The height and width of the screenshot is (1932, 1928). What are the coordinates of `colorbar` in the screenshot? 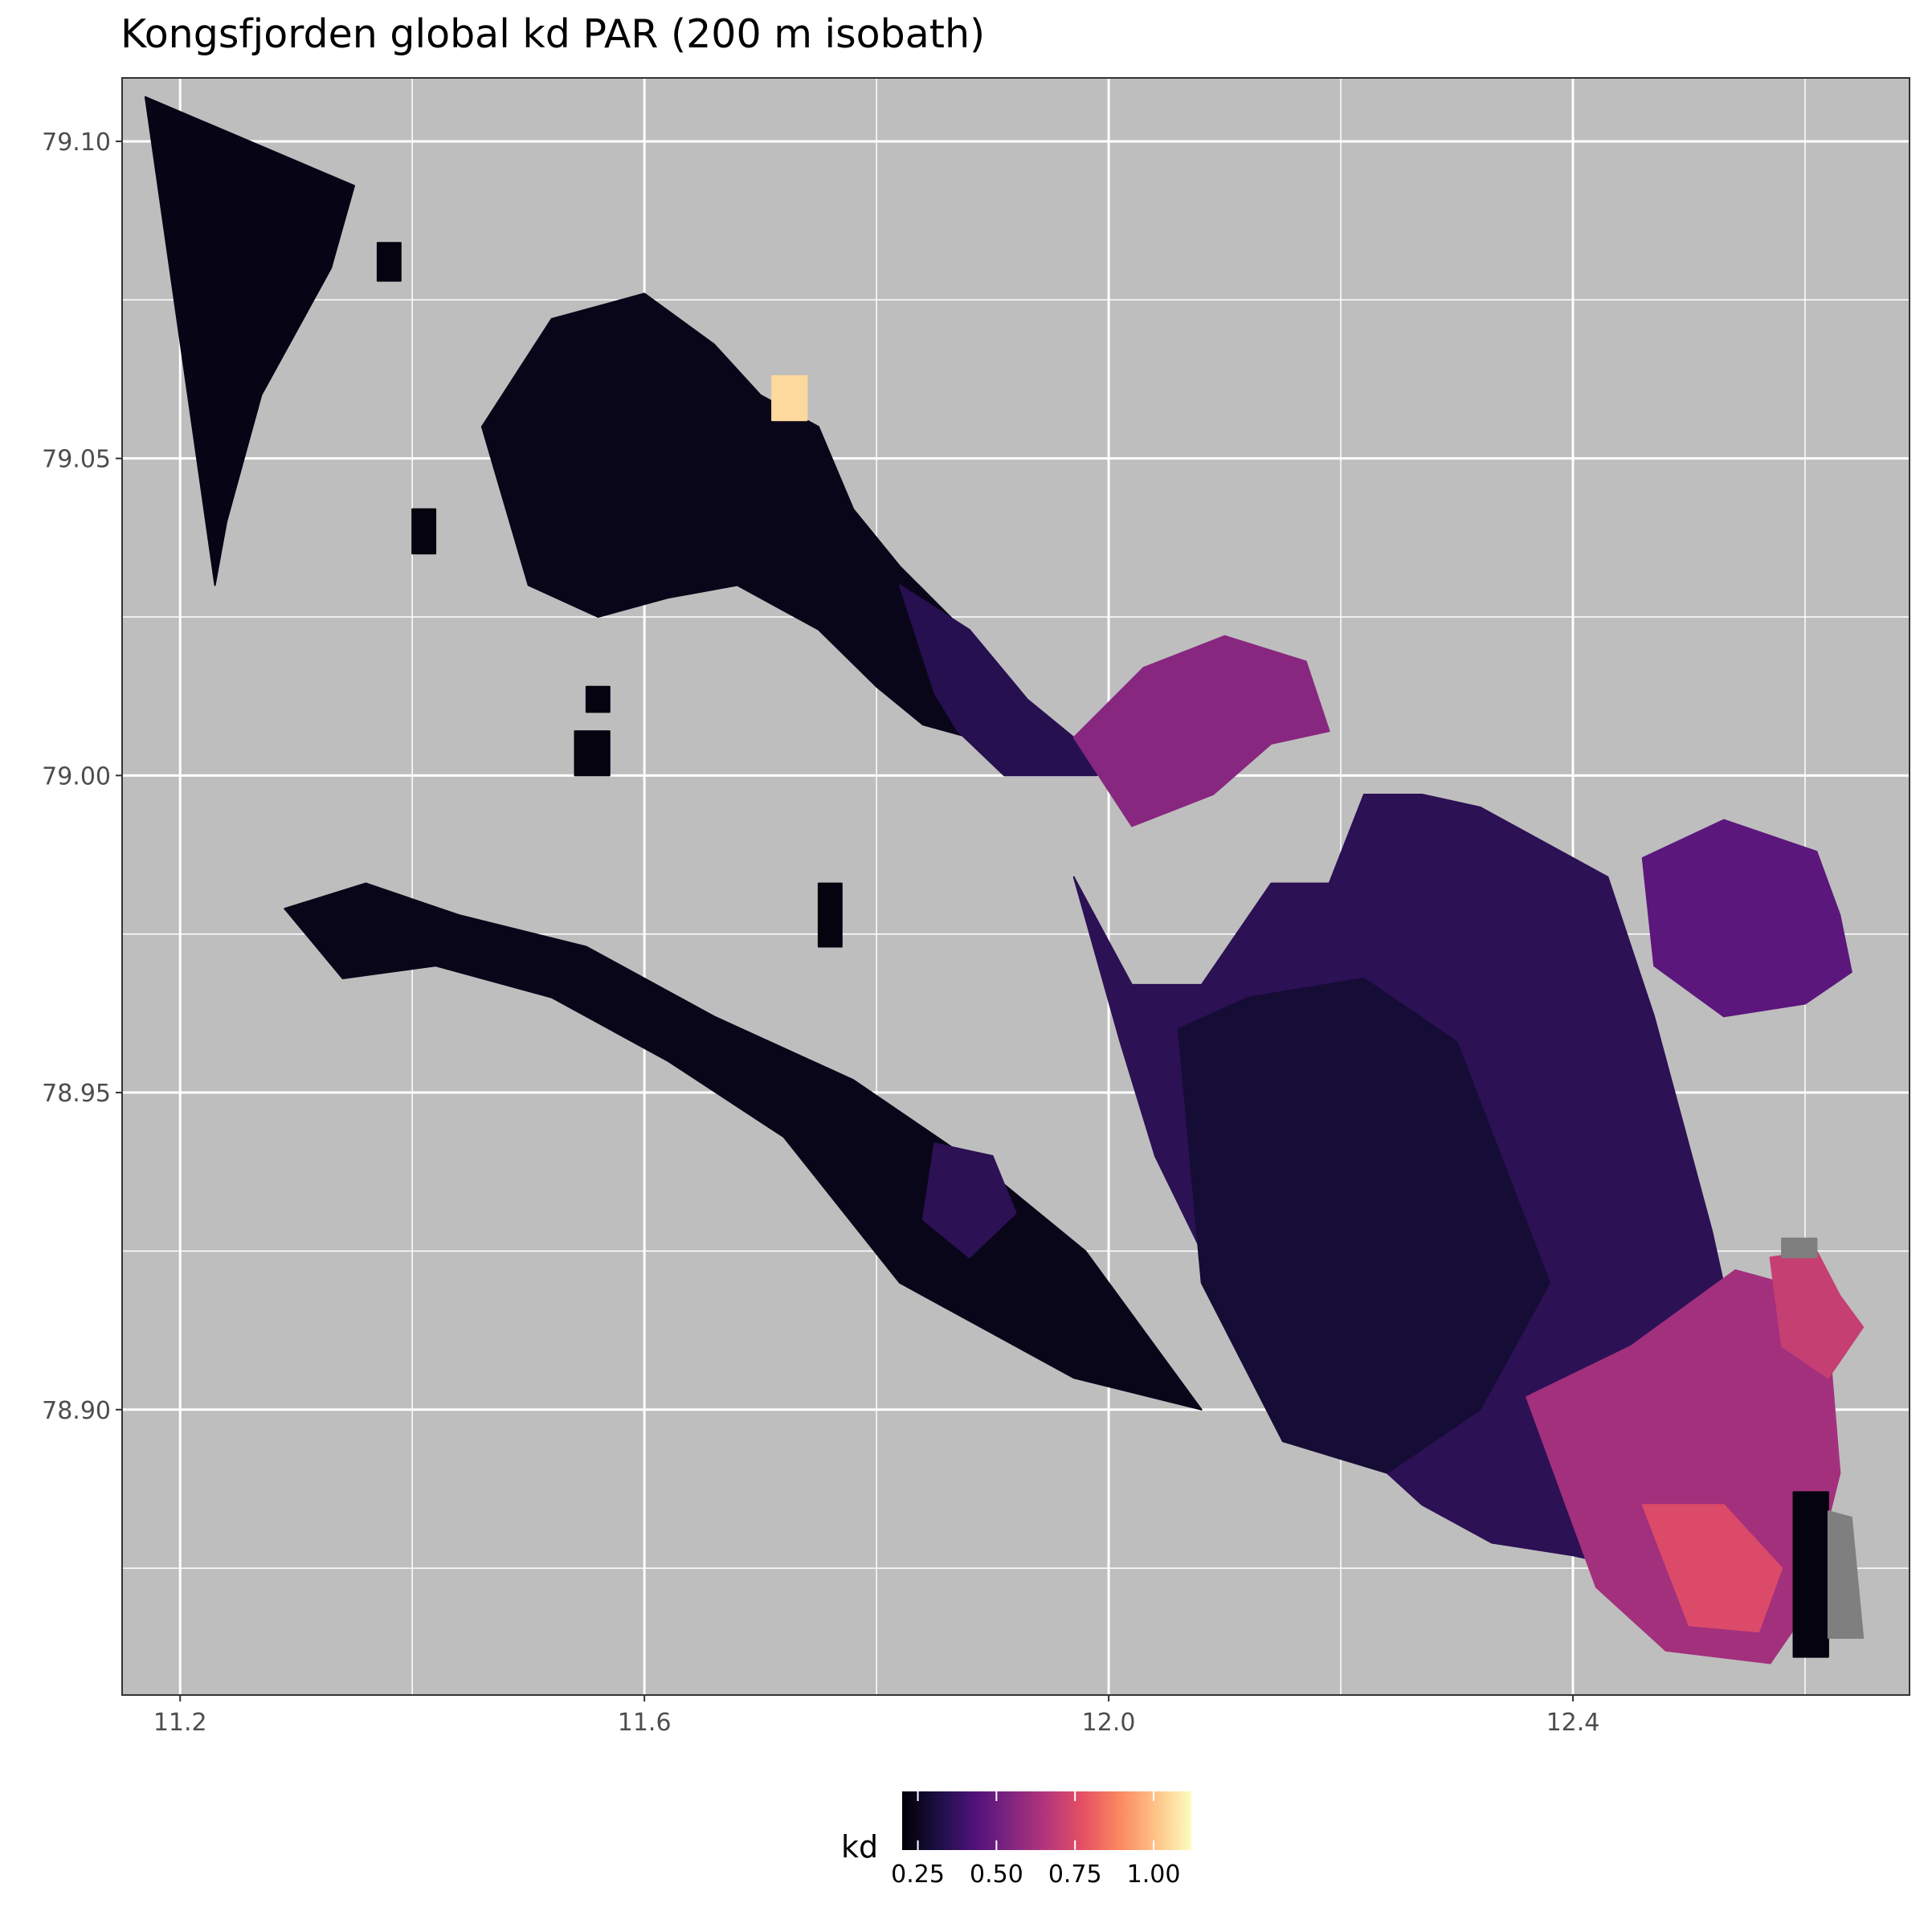 It's located at (1046, 1820).